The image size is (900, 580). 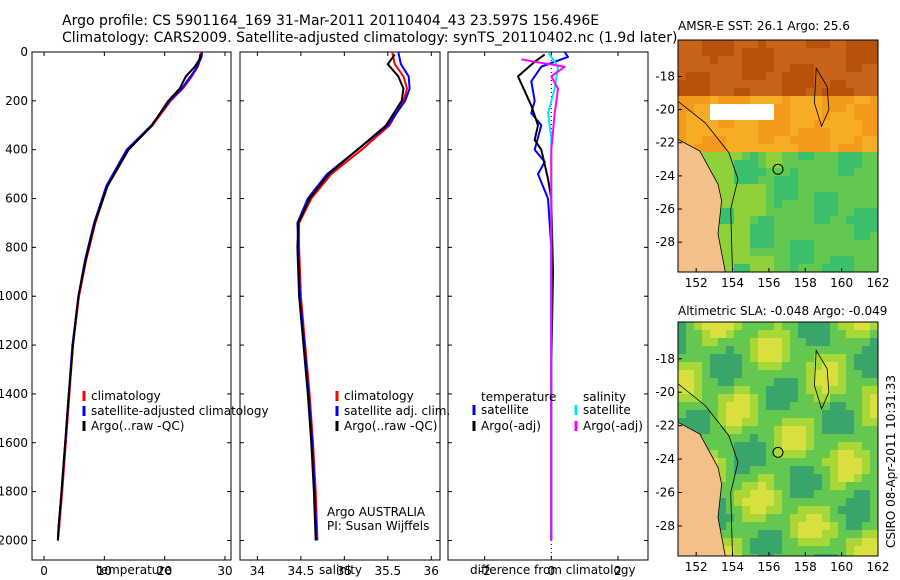 I want to click on difference-legend-header: temperature, so click(x=518, y=397).